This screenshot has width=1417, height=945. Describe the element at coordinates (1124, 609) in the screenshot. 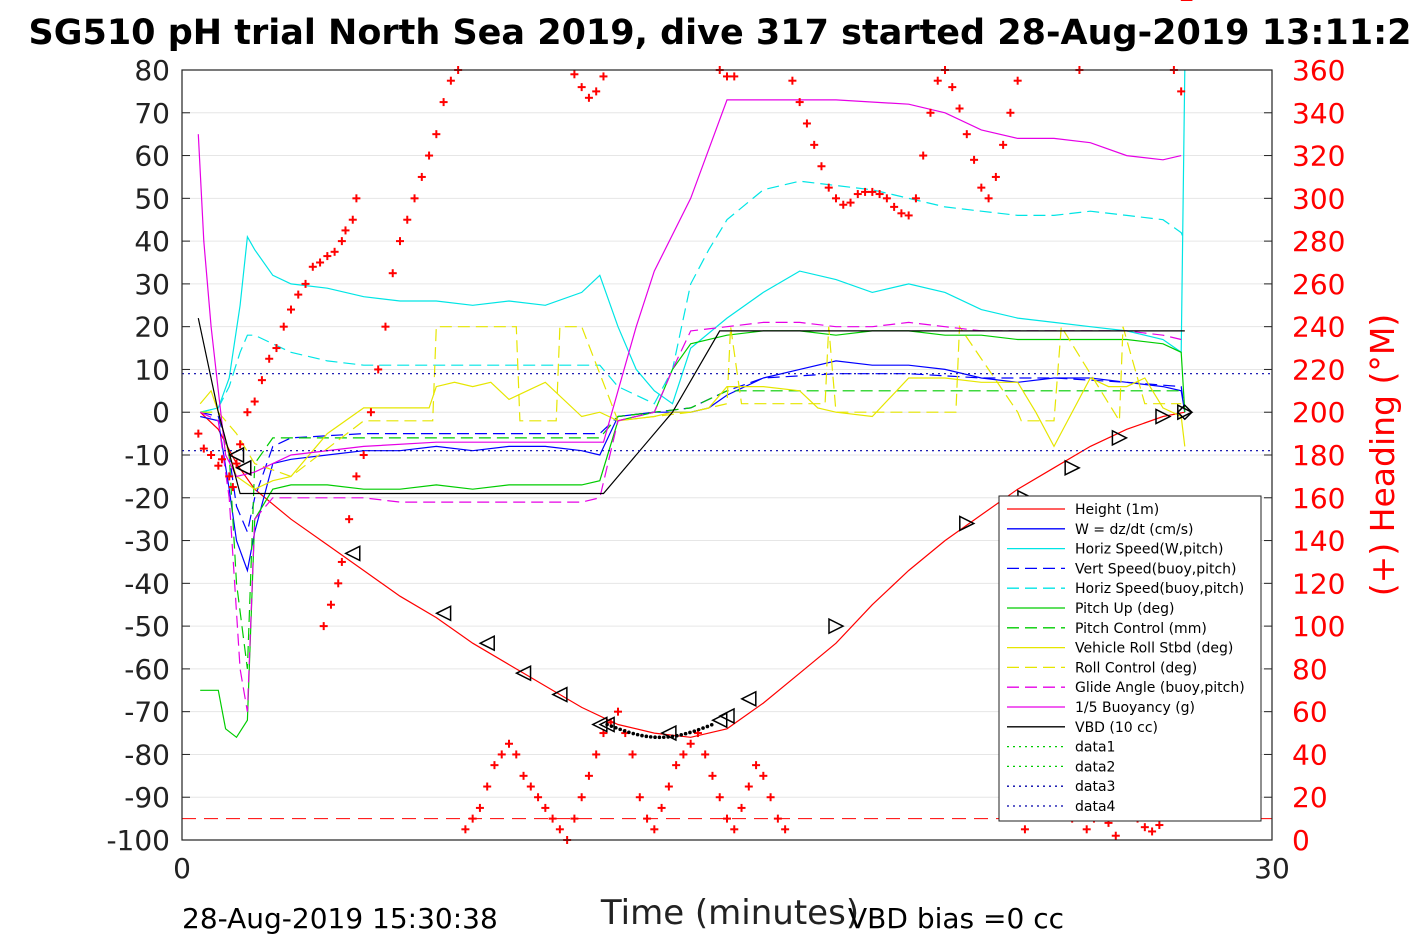

I see `legend-label: Pitch Up (deg)` at that location.